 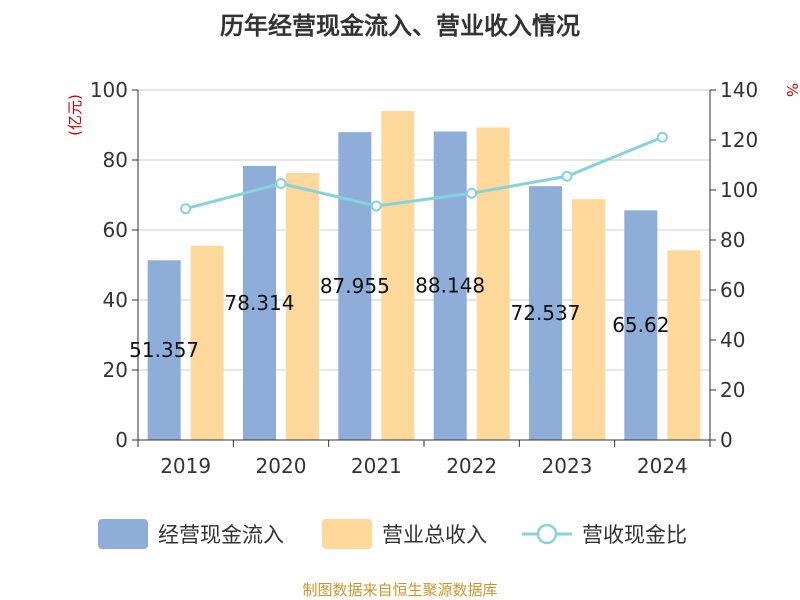 I want to click on data-labels: 51.357 78.314 87.955 88.148 72.537 65.62, so click(x=399, y=318).